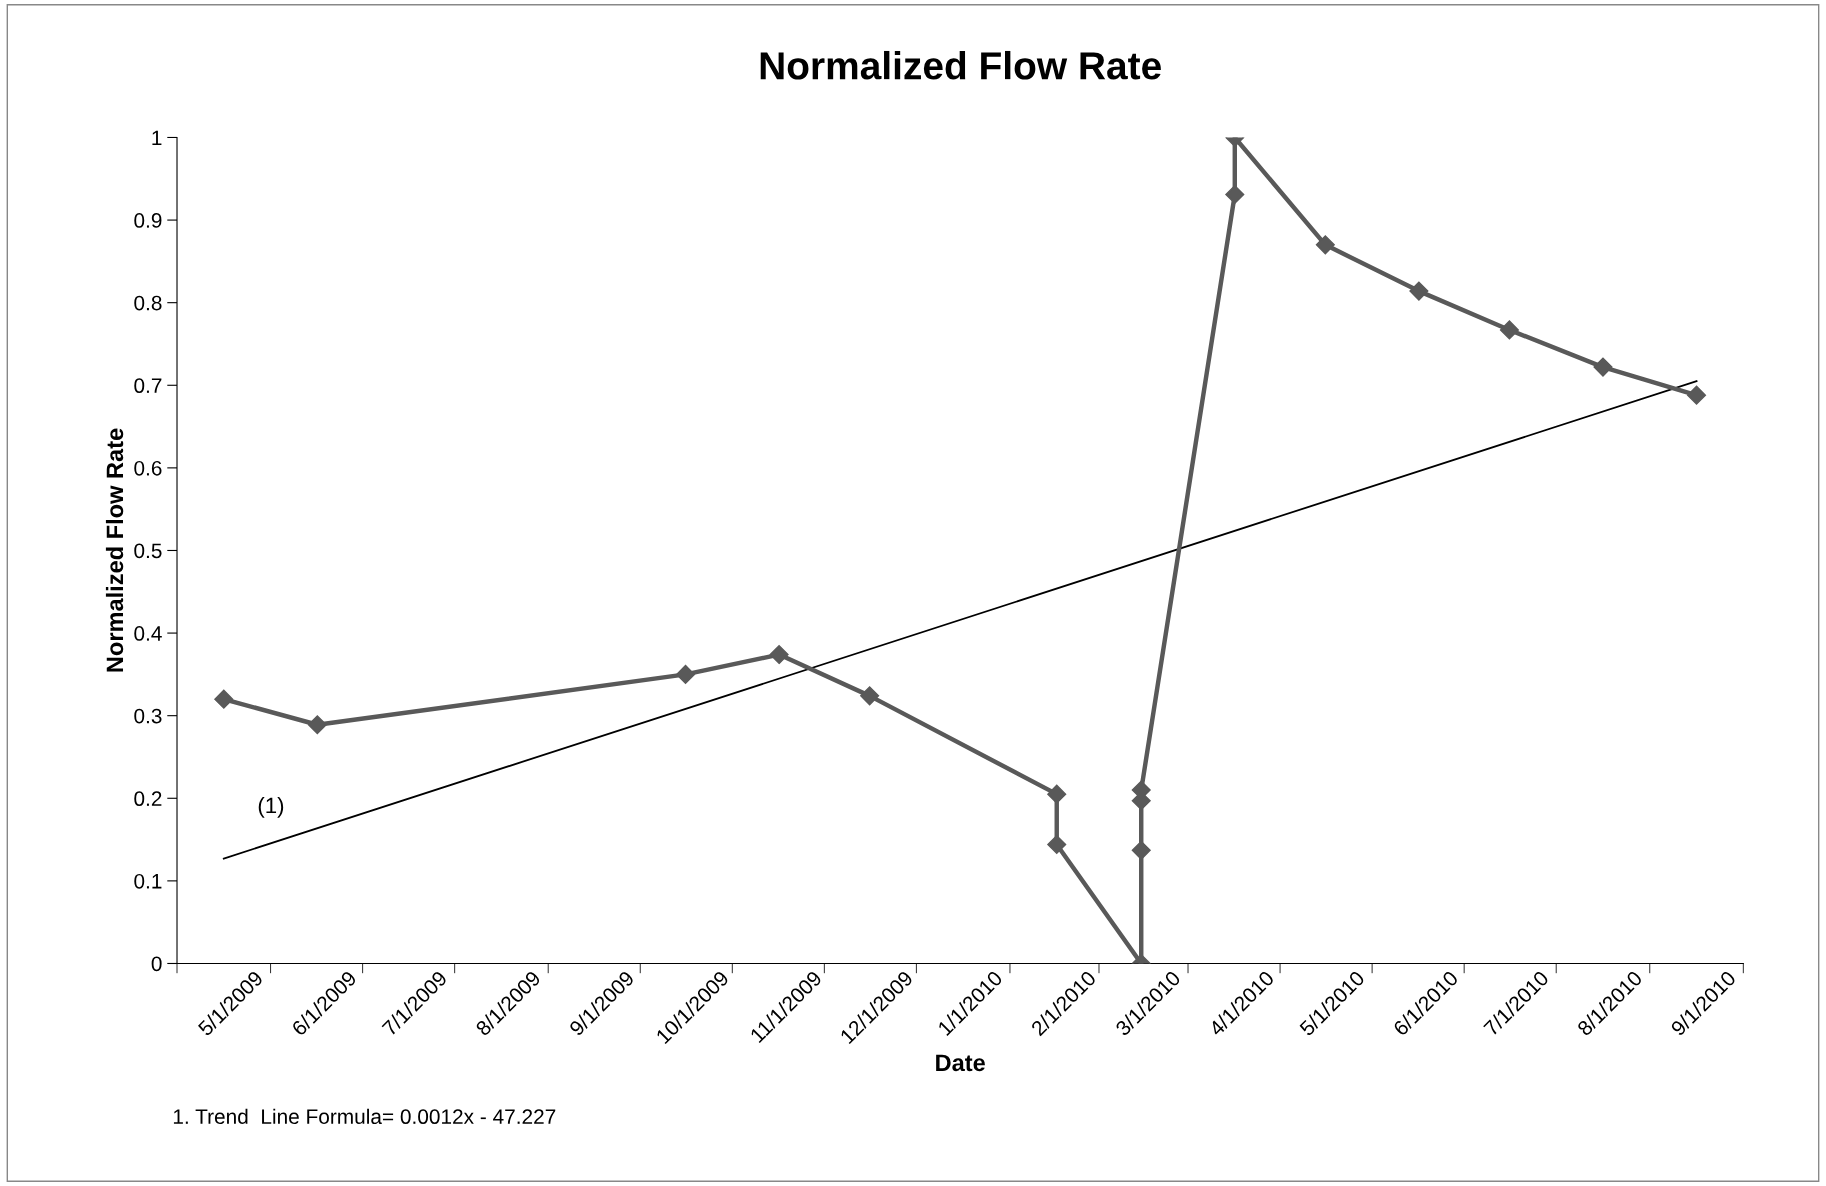 The height and width of the screenshot is (1186, 1826). Describe the element at coordinates (114, 550) in the screenshot. I see `y-axis-title: Normalized Flow Rate` at that location.